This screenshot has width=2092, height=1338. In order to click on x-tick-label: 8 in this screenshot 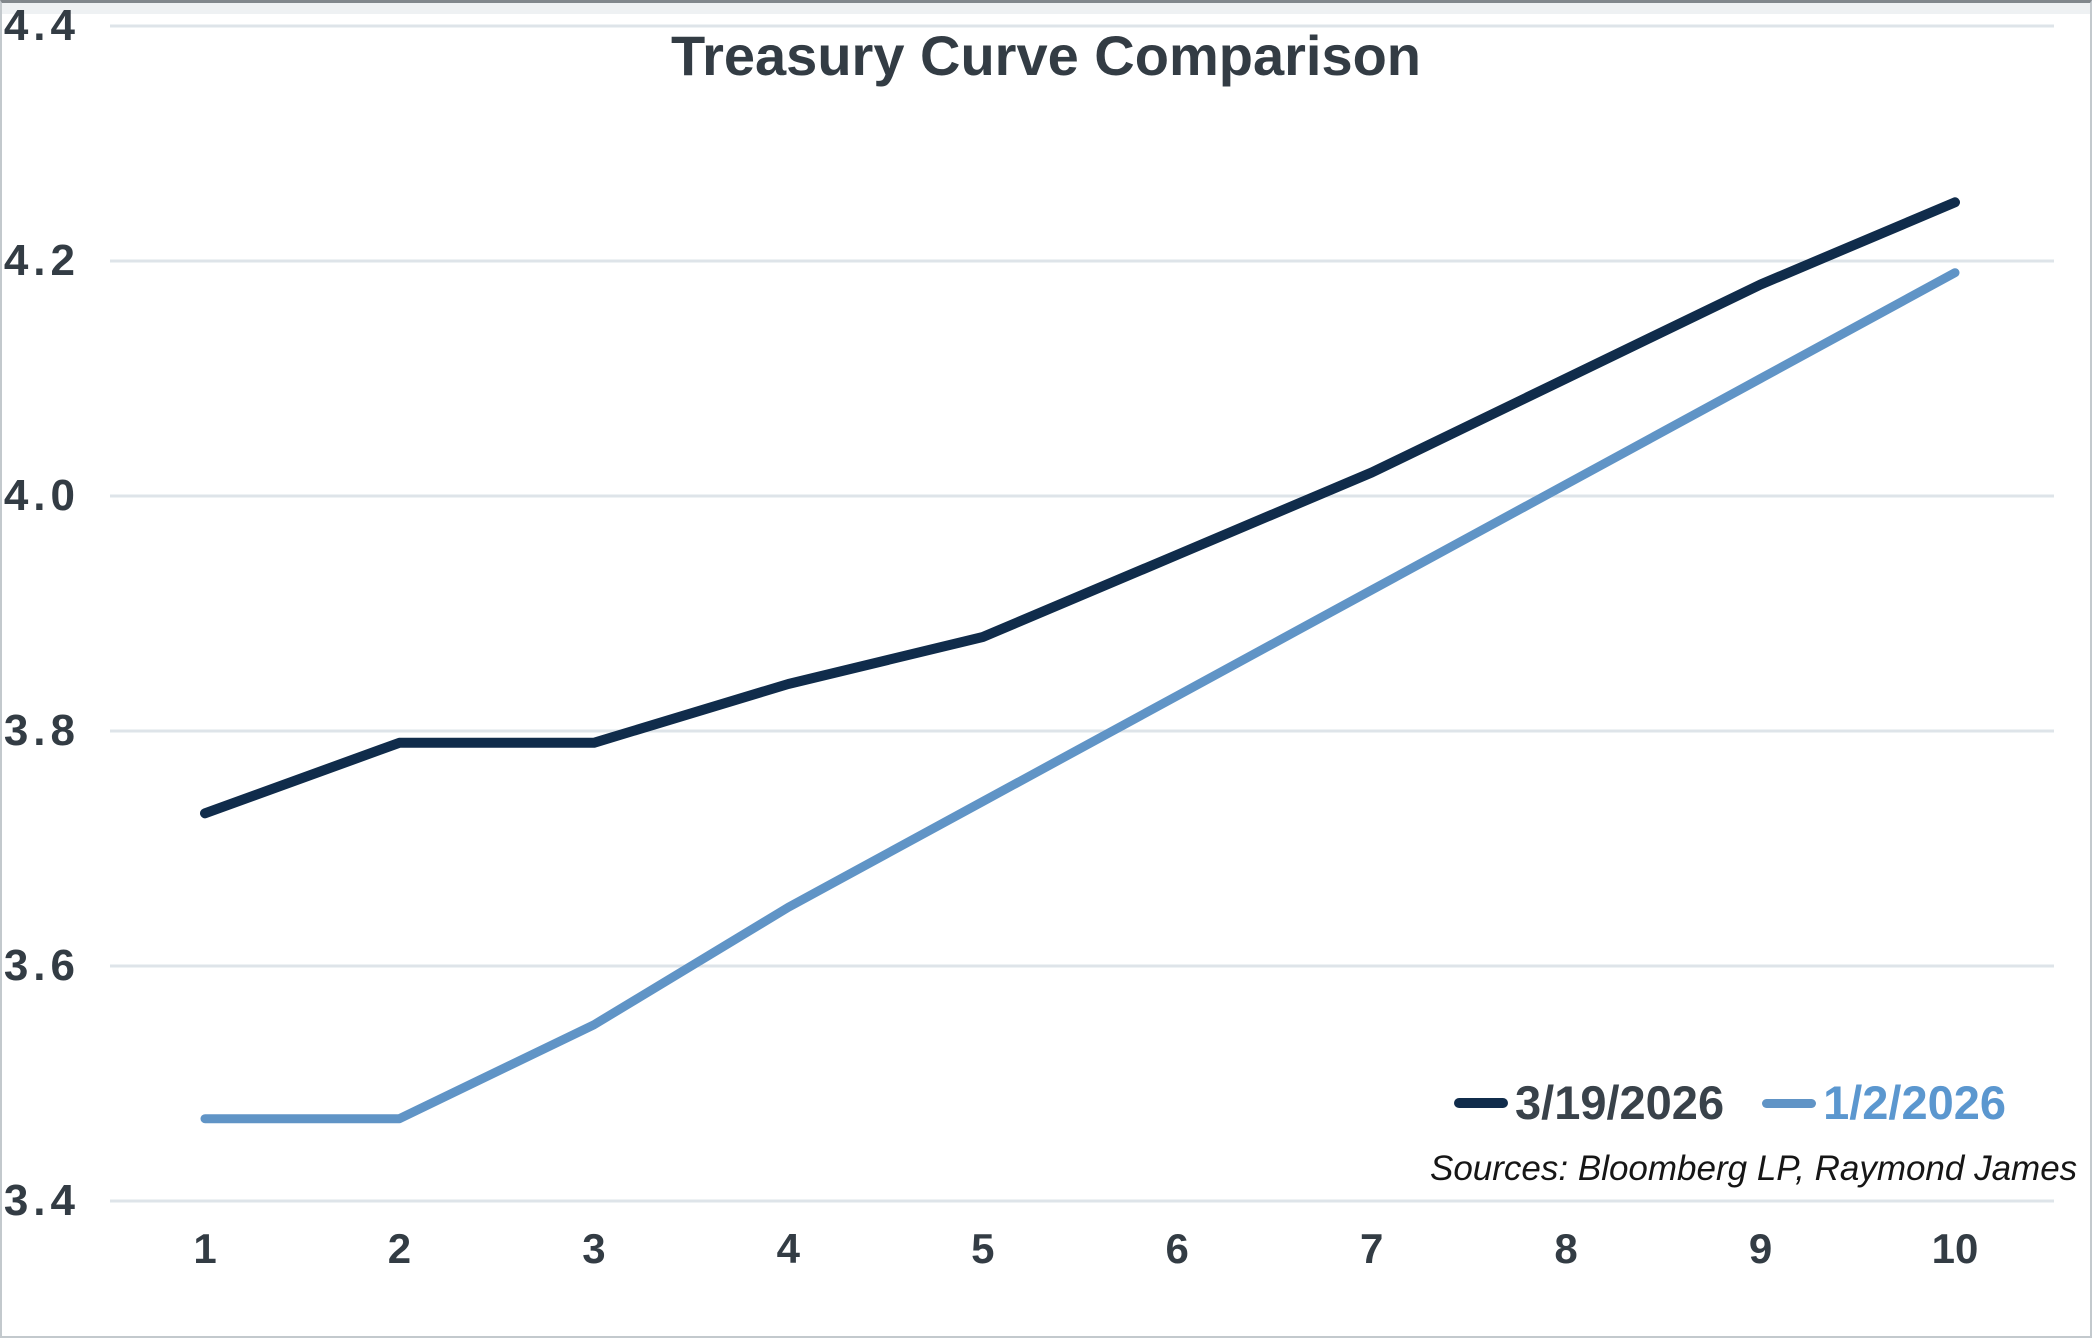, I will do `click(1566, 1248)`.